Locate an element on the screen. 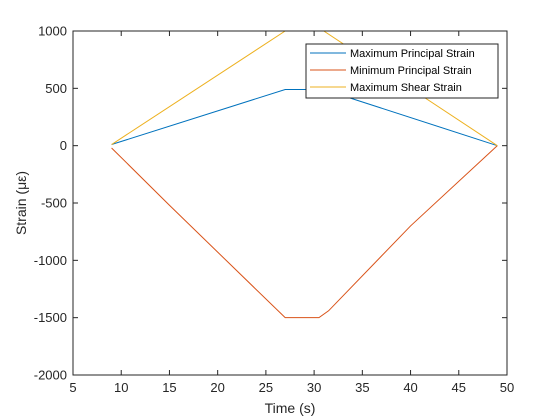 Image resolution: width=560 pixels, height=420 pixels. x-tick-label: 45 is located at coordinates (459, 387).